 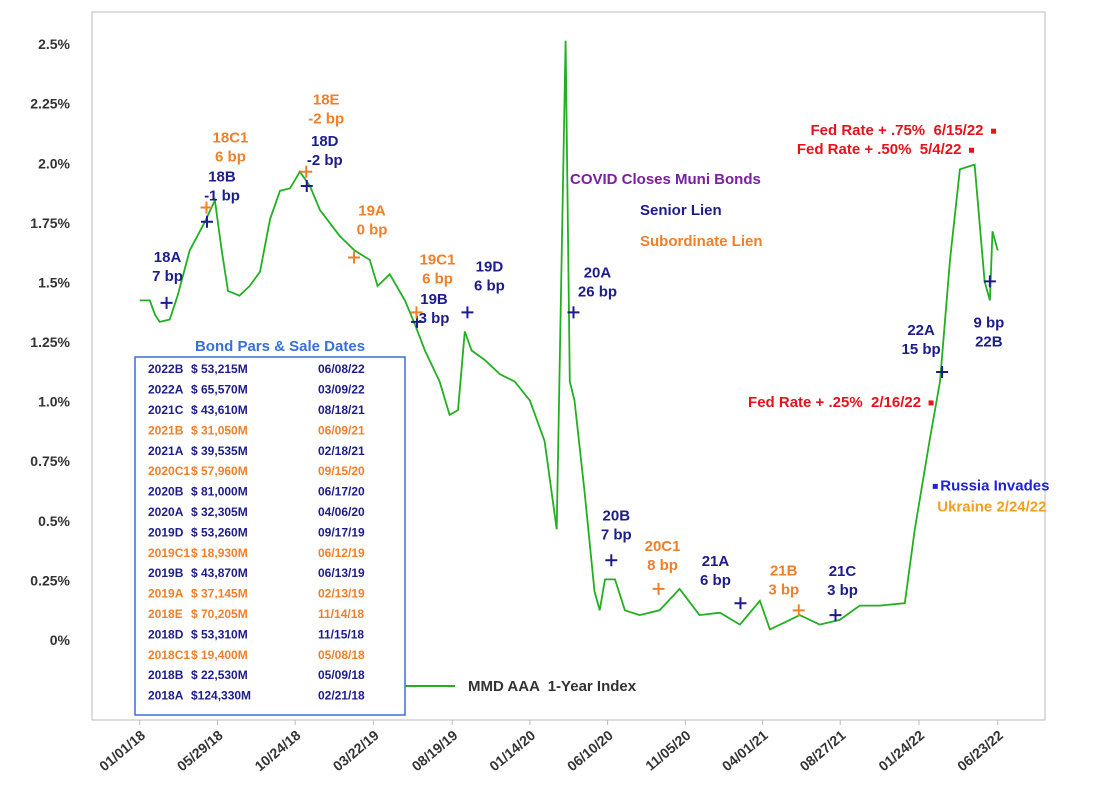 What do you see at coordinates (341, 532) in the screenshot?
I see `table-cell: 09/17/19` at bounding box center [341, 532].